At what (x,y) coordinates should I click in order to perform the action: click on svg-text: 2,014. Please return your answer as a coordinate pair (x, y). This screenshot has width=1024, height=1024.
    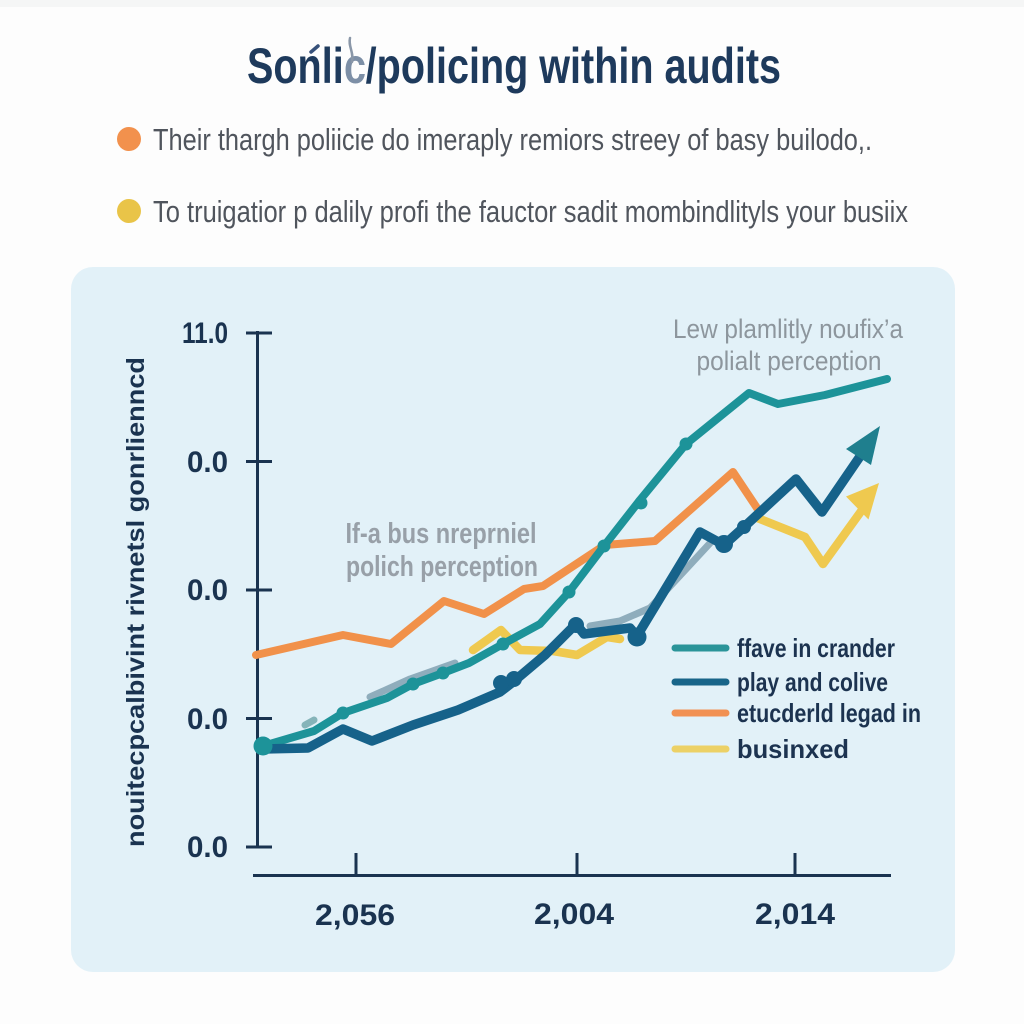
    Looking at the image, I should click on (795, 914).